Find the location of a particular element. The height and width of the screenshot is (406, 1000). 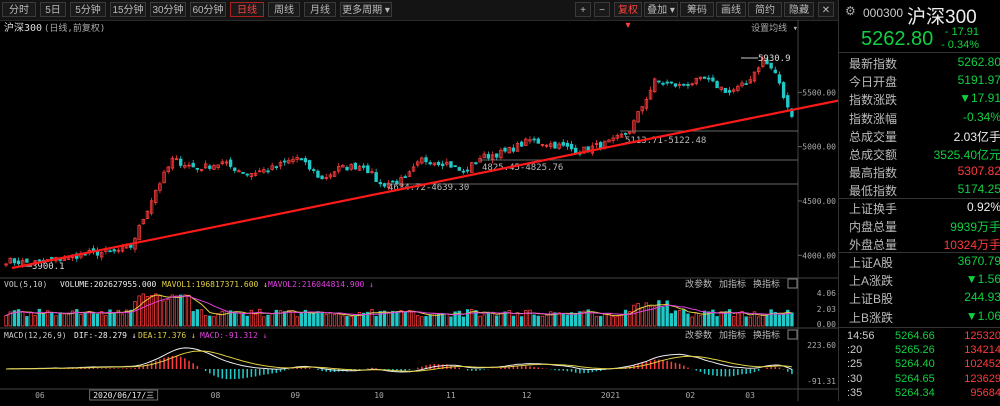

tool-btn-1: 叠加 ▾ is located at coordinates (661, 9).